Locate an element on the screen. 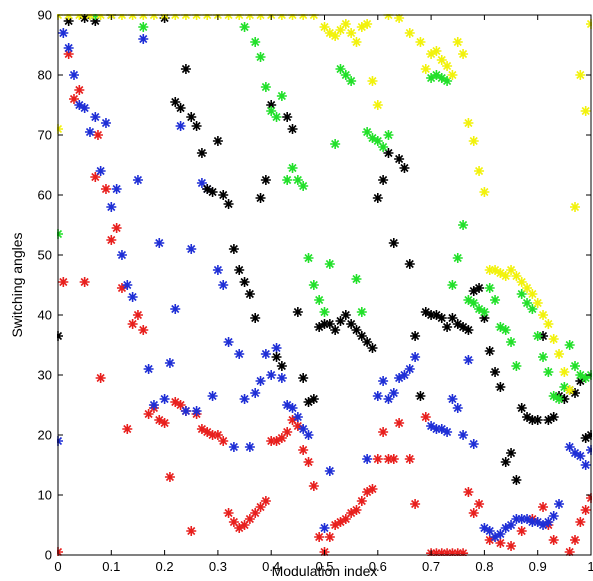 This screenshot has width=593, height=581. x-tick-label: 1 is located at coordinates (590, 566).